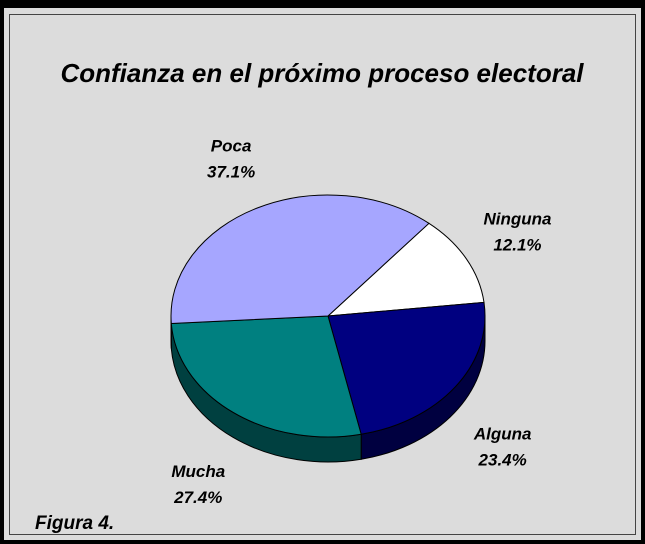 The height and width of the screenshot is (544, 645). What do you see at coordinates (231, 145) in the screenshot?
I see `slice-label: Poca` at bounding box center [231, 145].